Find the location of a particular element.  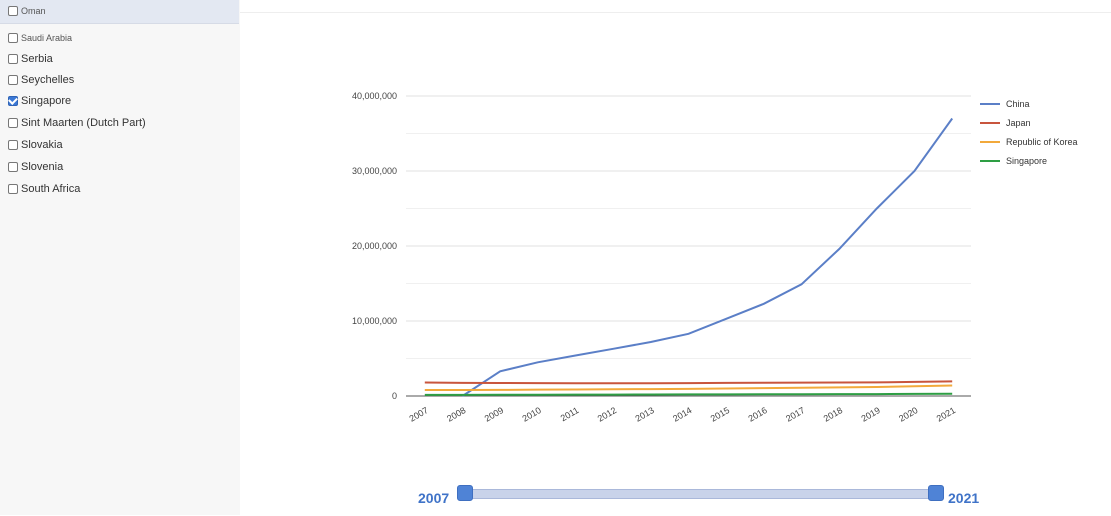

x-tick-label: 2009 is located at coordinates (494, 414).